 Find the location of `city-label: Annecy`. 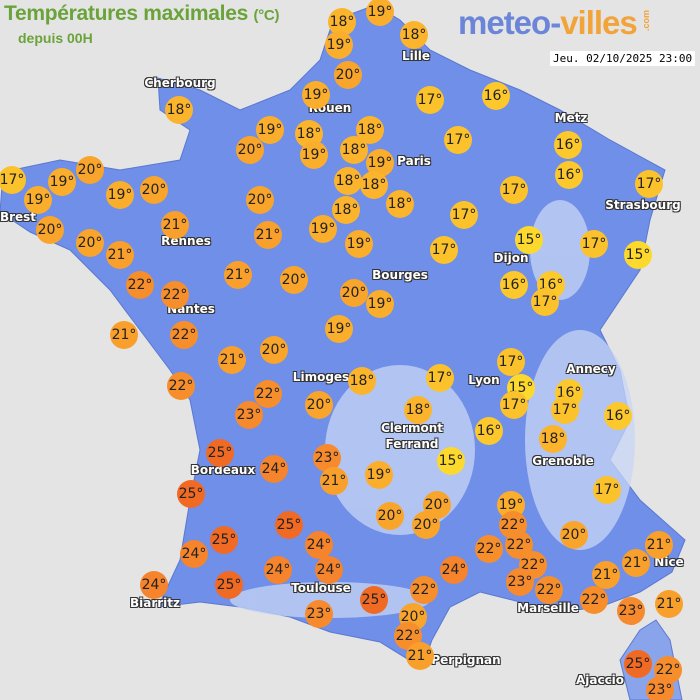

city-label: Annecy is located at coordinates (591, 369).